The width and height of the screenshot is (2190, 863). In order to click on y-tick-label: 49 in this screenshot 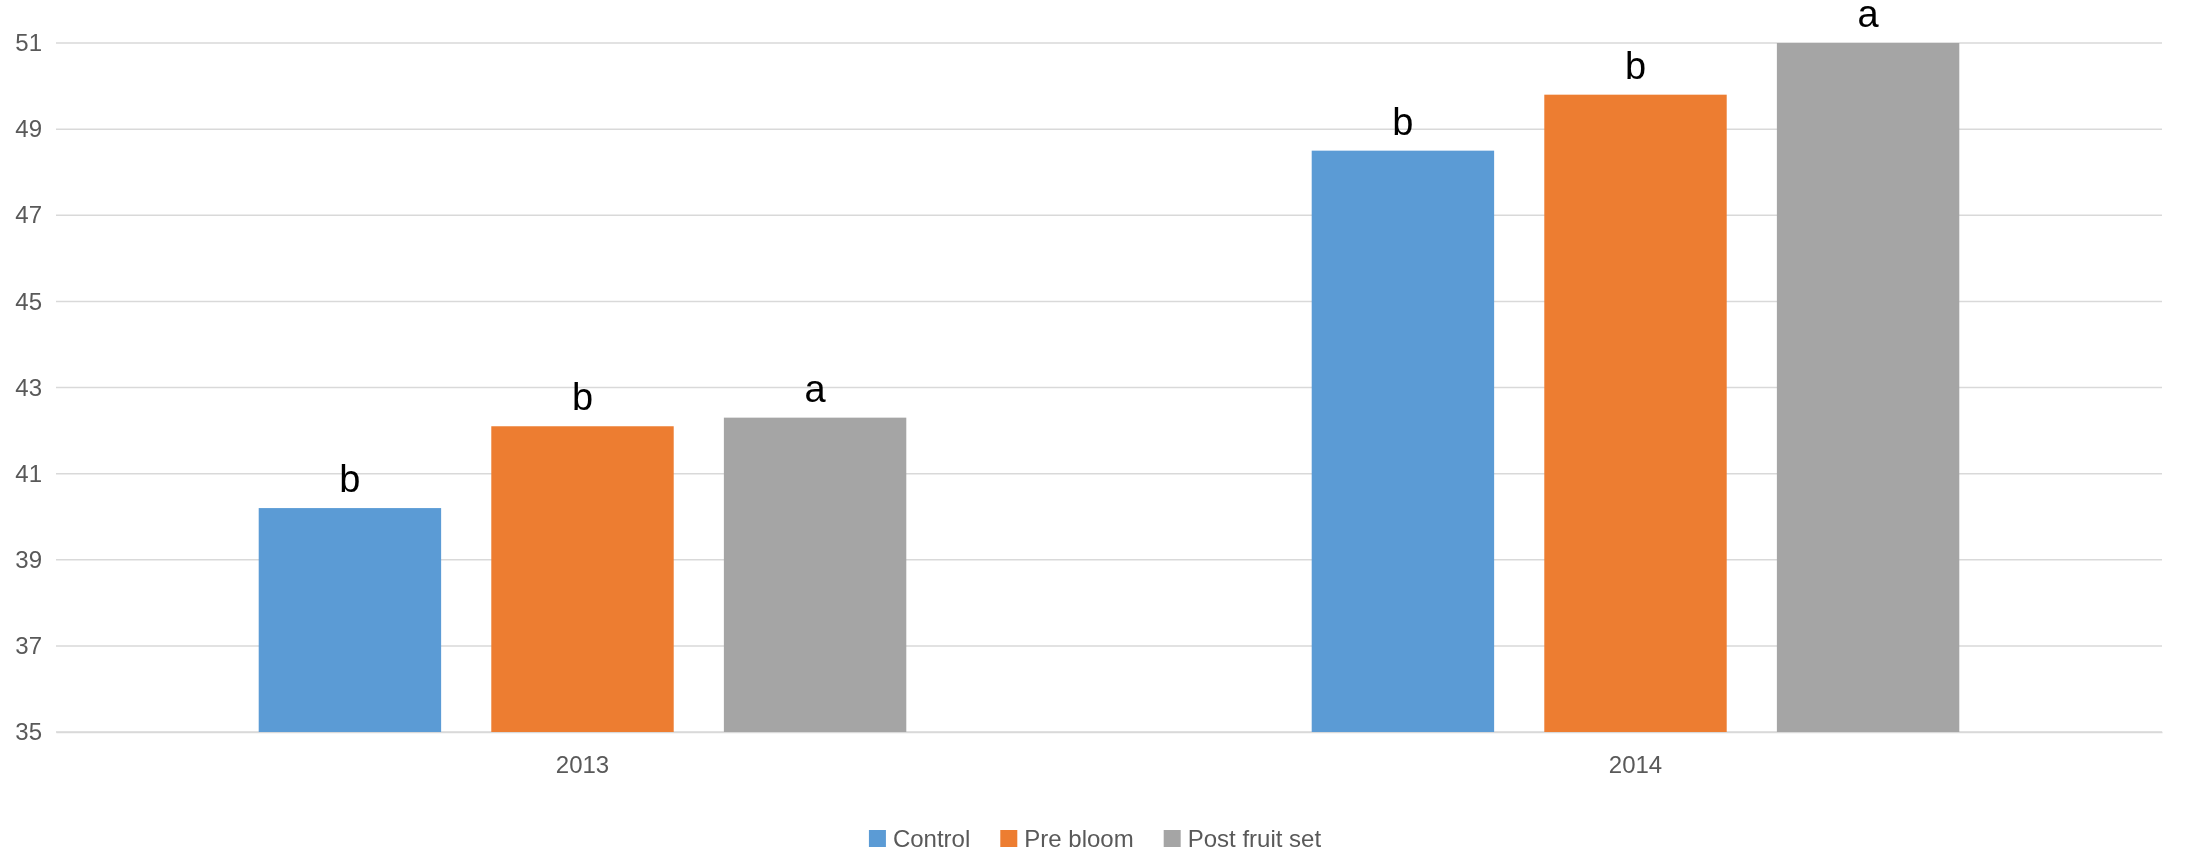, I will do `click(28, 129)`.